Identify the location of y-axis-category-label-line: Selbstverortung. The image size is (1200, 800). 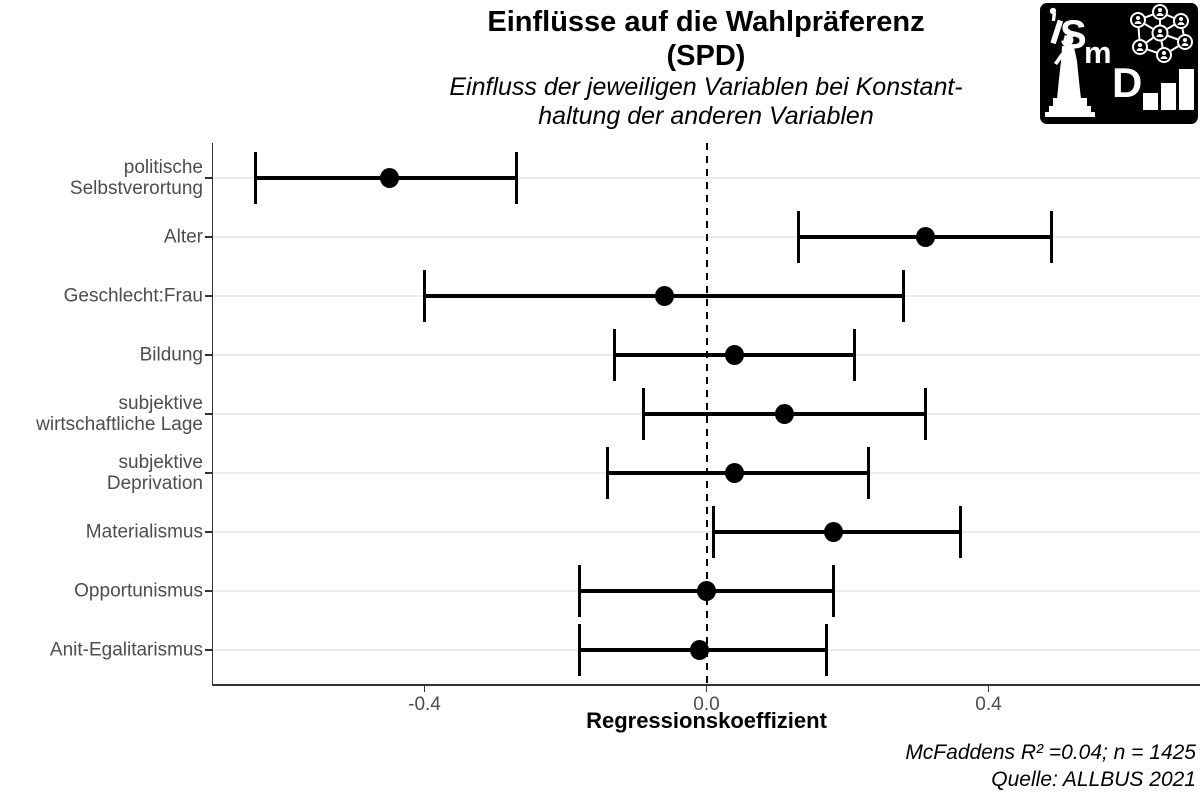
(136, 188).